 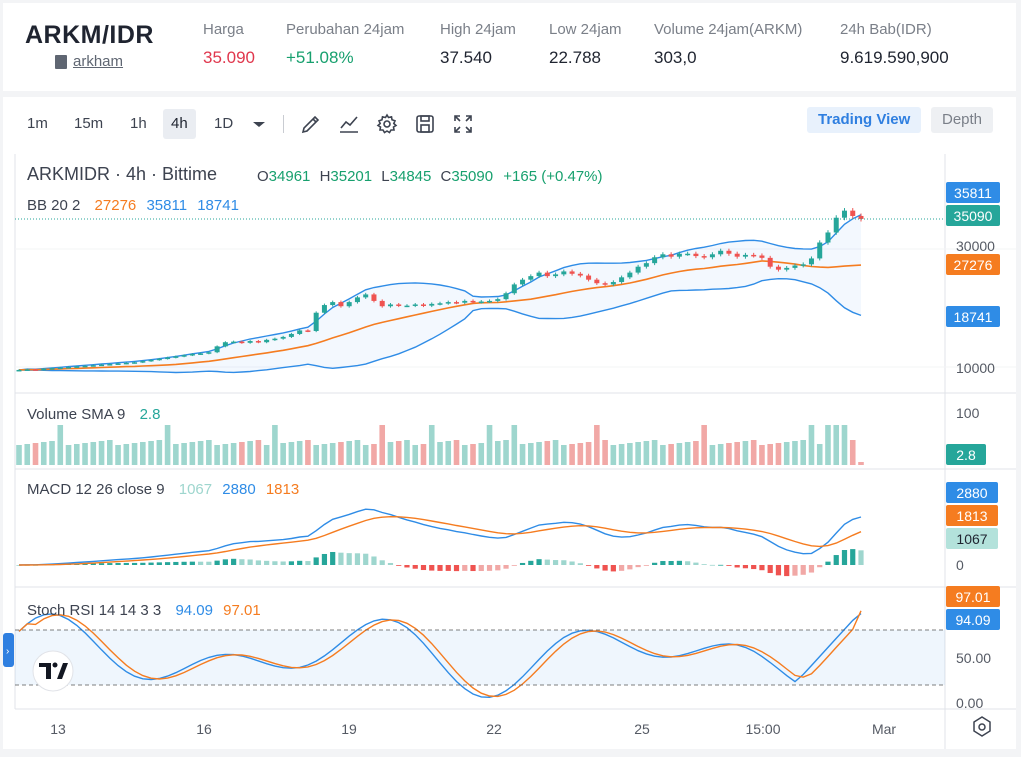 I want to click on chevron-down-icon, so click(x=259, y=124).